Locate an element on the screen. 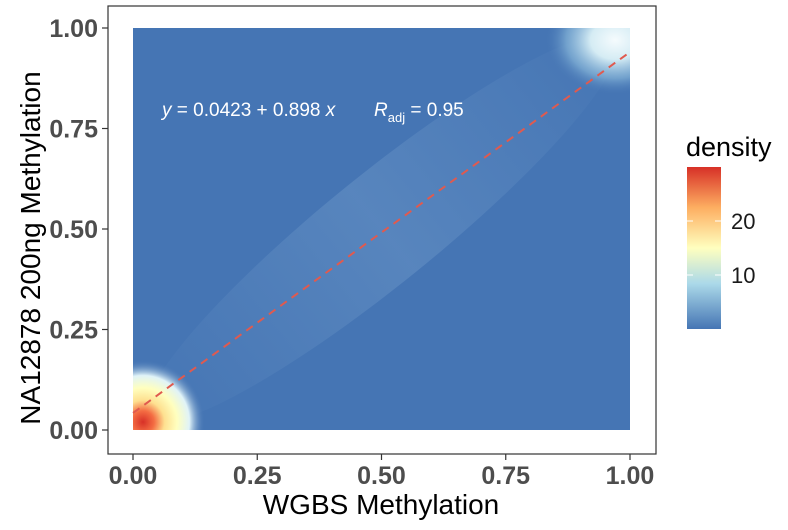 The image size is (788, 530). equation-body: = 0.0423 + 0.898 is located at coordinates (249, 110).